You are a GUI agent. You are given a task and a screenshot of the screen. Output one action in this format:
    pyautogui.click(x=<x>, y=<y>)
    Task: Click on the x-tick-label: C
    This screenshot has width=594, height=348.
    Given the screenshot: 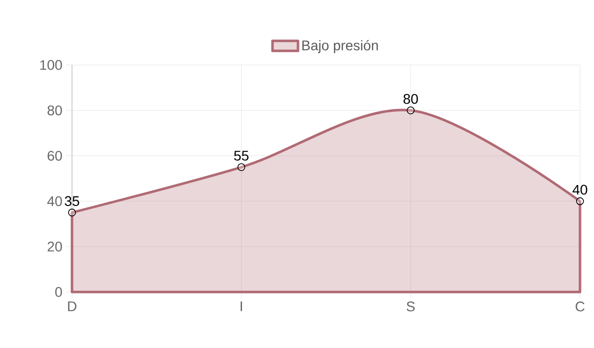 What is the action you would take?
    pyautogui.click(x=580, y=307)
    